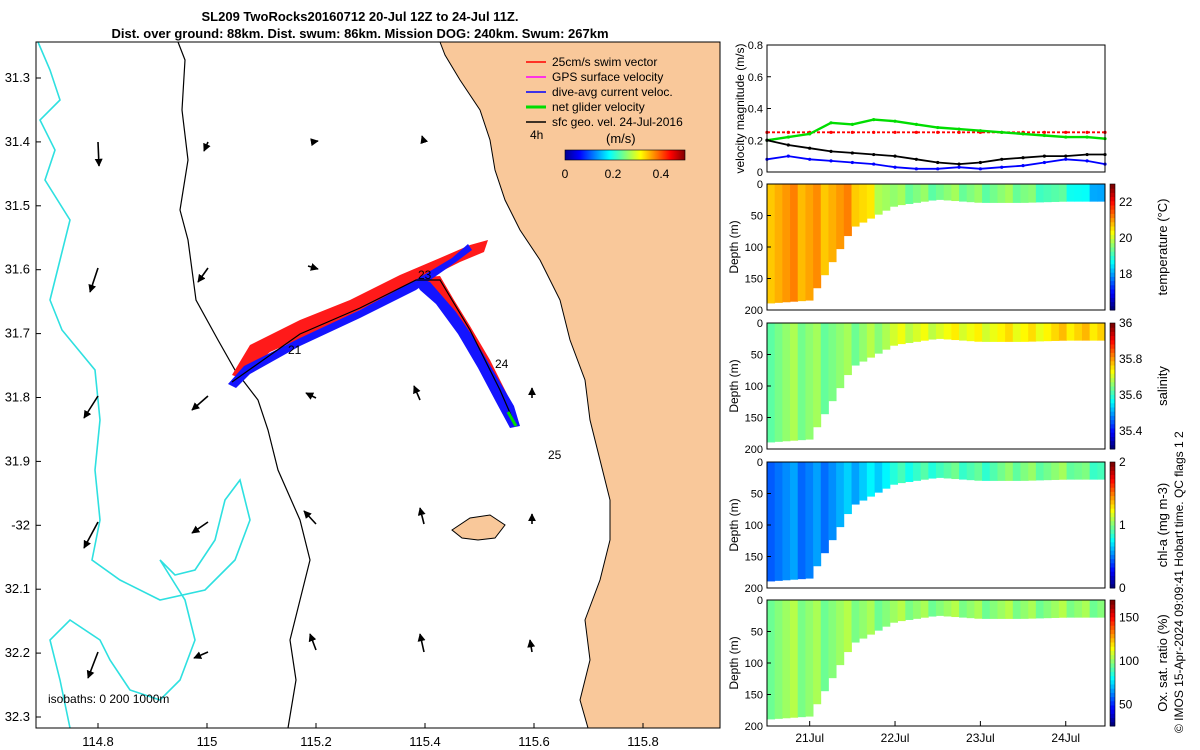 Image resolution: width=1200 pixels, height=750 pixels. What do you see at coordinates (17, 205) in the screenshot?
I see `lat-tick-label: 31.5` at bounding box center [17, 205].